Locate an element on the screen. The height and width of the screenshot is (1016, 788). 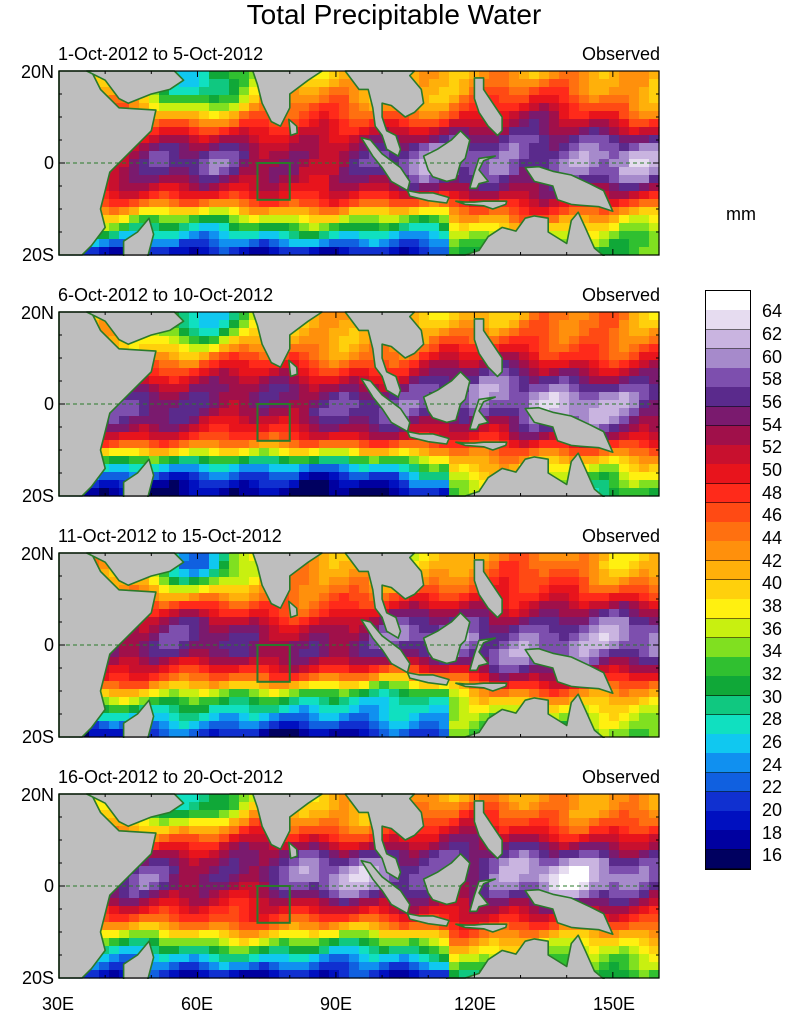
colorbar-tick-label: 28 is located at coordinates (772, 719).